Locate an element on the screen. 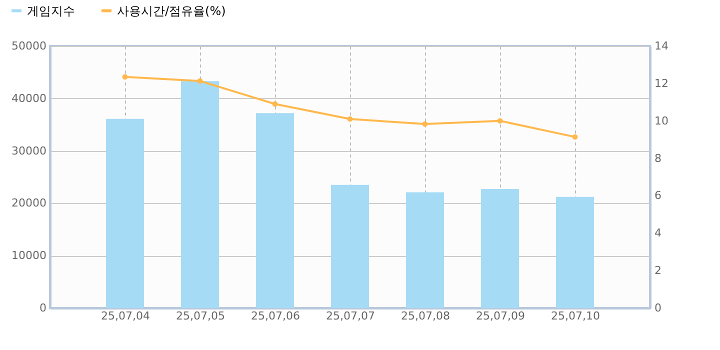  y-tick-label: 50000 is located at coordinates (29, 46).